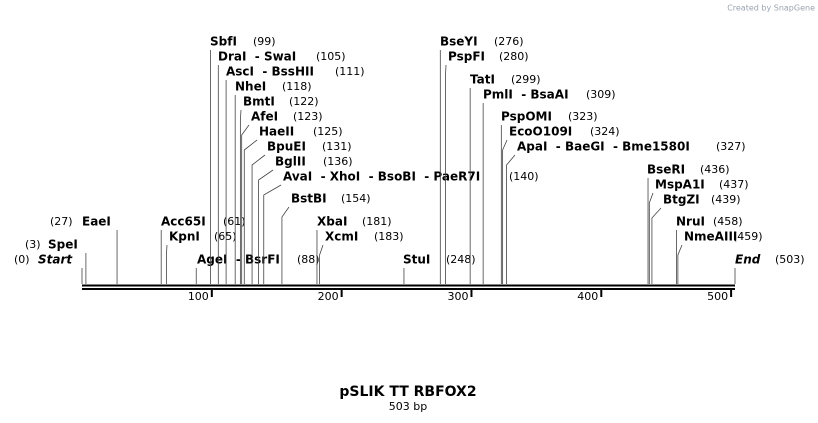  I want to click on cut-position: (280), so click(514, 56).